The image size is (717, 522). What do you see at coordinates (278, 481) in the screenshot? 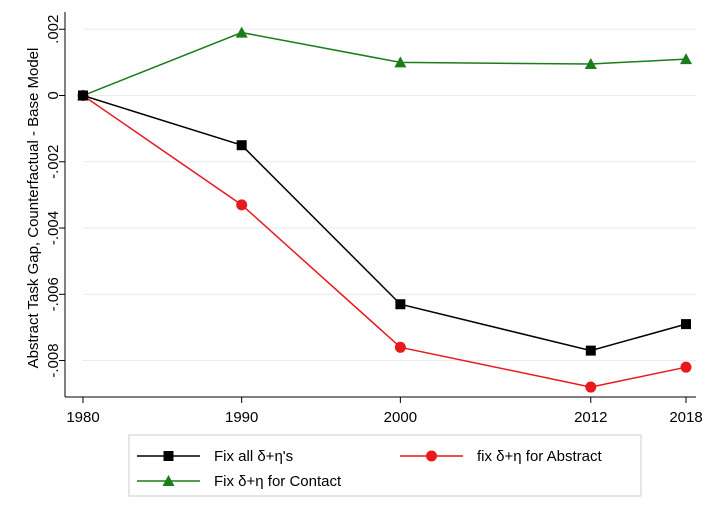
I see `legend-label: Fix δ+η for Contact` at bounding box center [278, 481].